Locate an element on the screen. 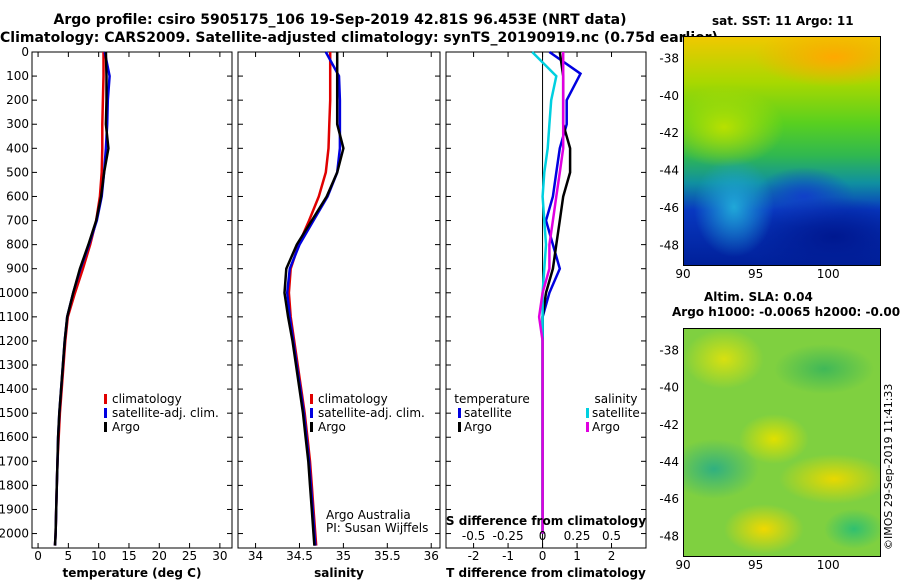 The image size is (900, 580). depth-tick-label: 1500 is located at coordinates (14, 413).